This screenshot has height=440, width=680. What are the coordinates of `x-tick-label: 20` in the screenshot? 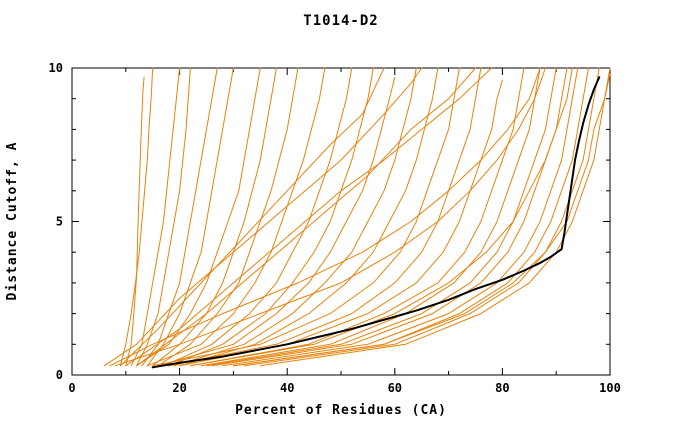 It's located at (179, 388).